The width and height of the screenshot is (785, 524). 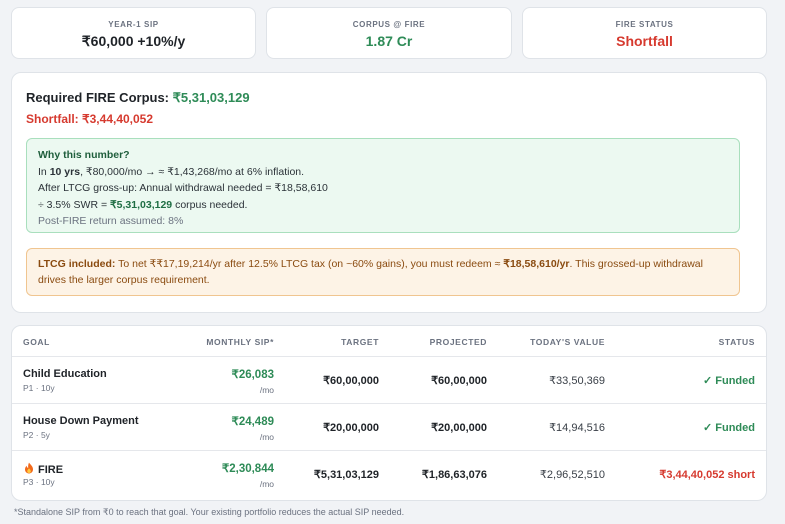 What do you see at coordinates (247, 469) in the screenshot?
I see `monthly-sip: ₹2,30,844` at bounding box center [247, 469].